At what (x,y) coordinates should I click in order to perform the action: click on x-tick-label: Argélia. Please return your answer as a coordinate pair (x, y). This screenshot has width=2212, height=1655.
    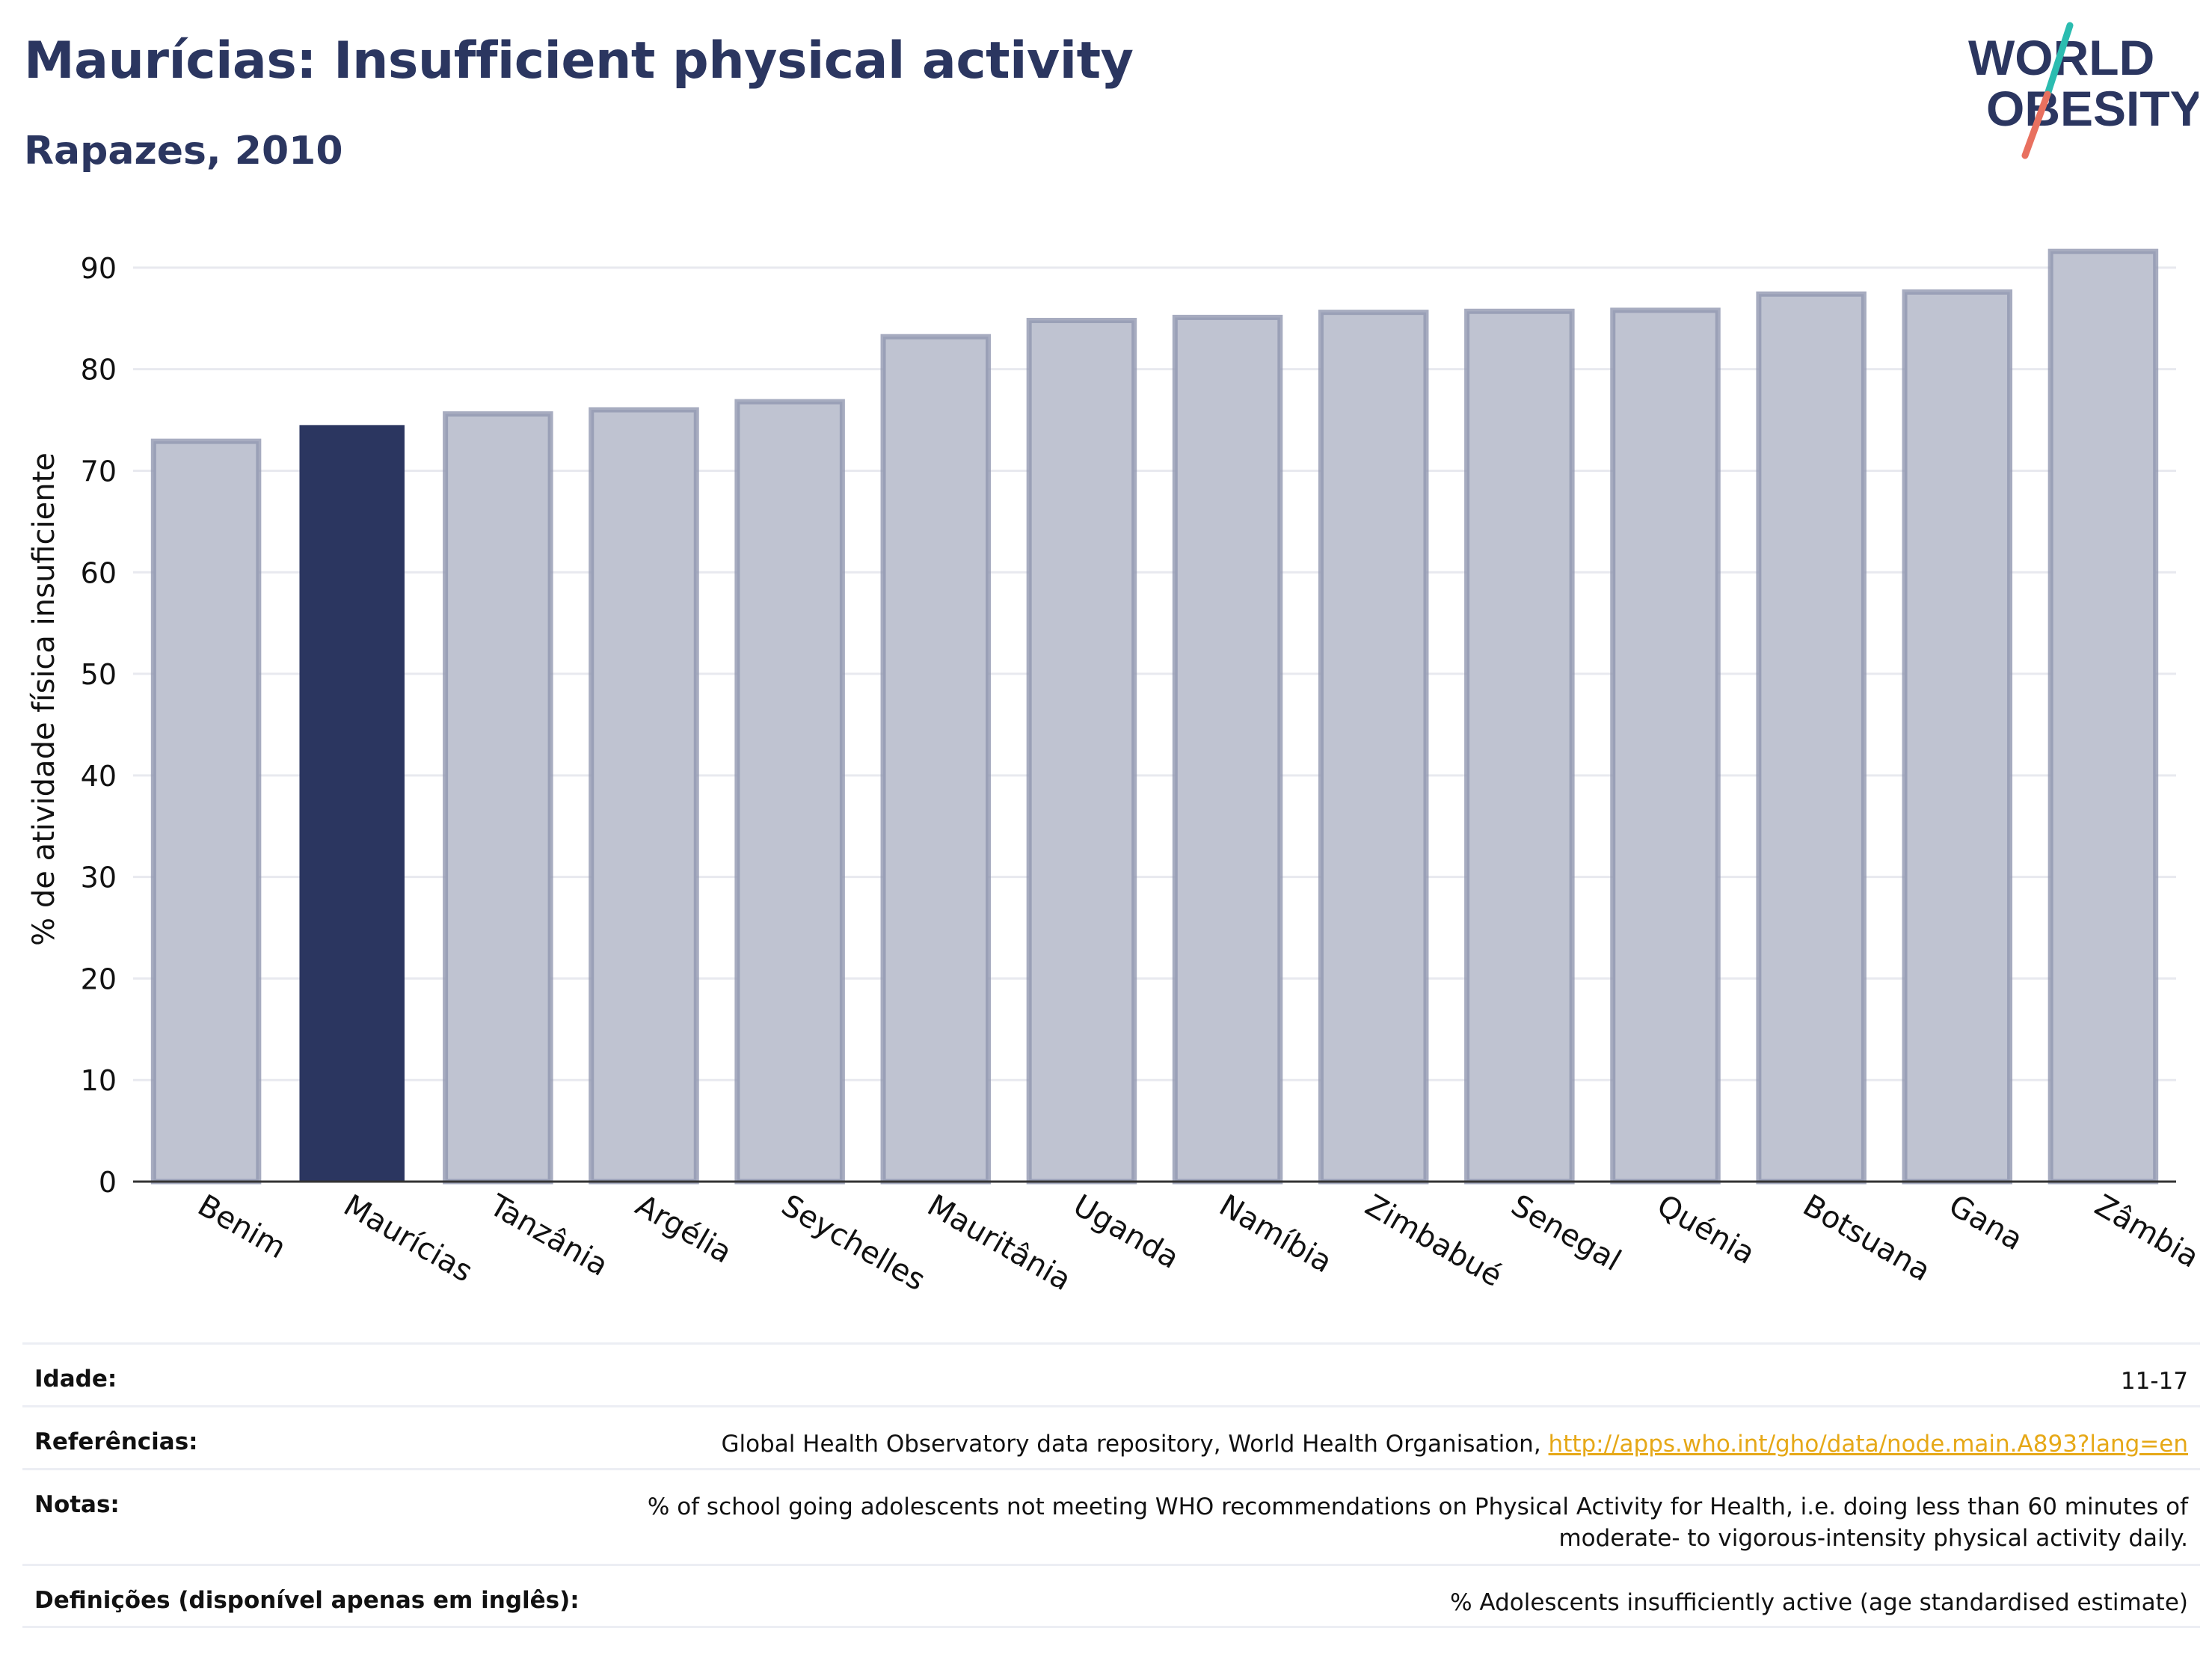
    Looking at the image, I should click on (683, 1229).